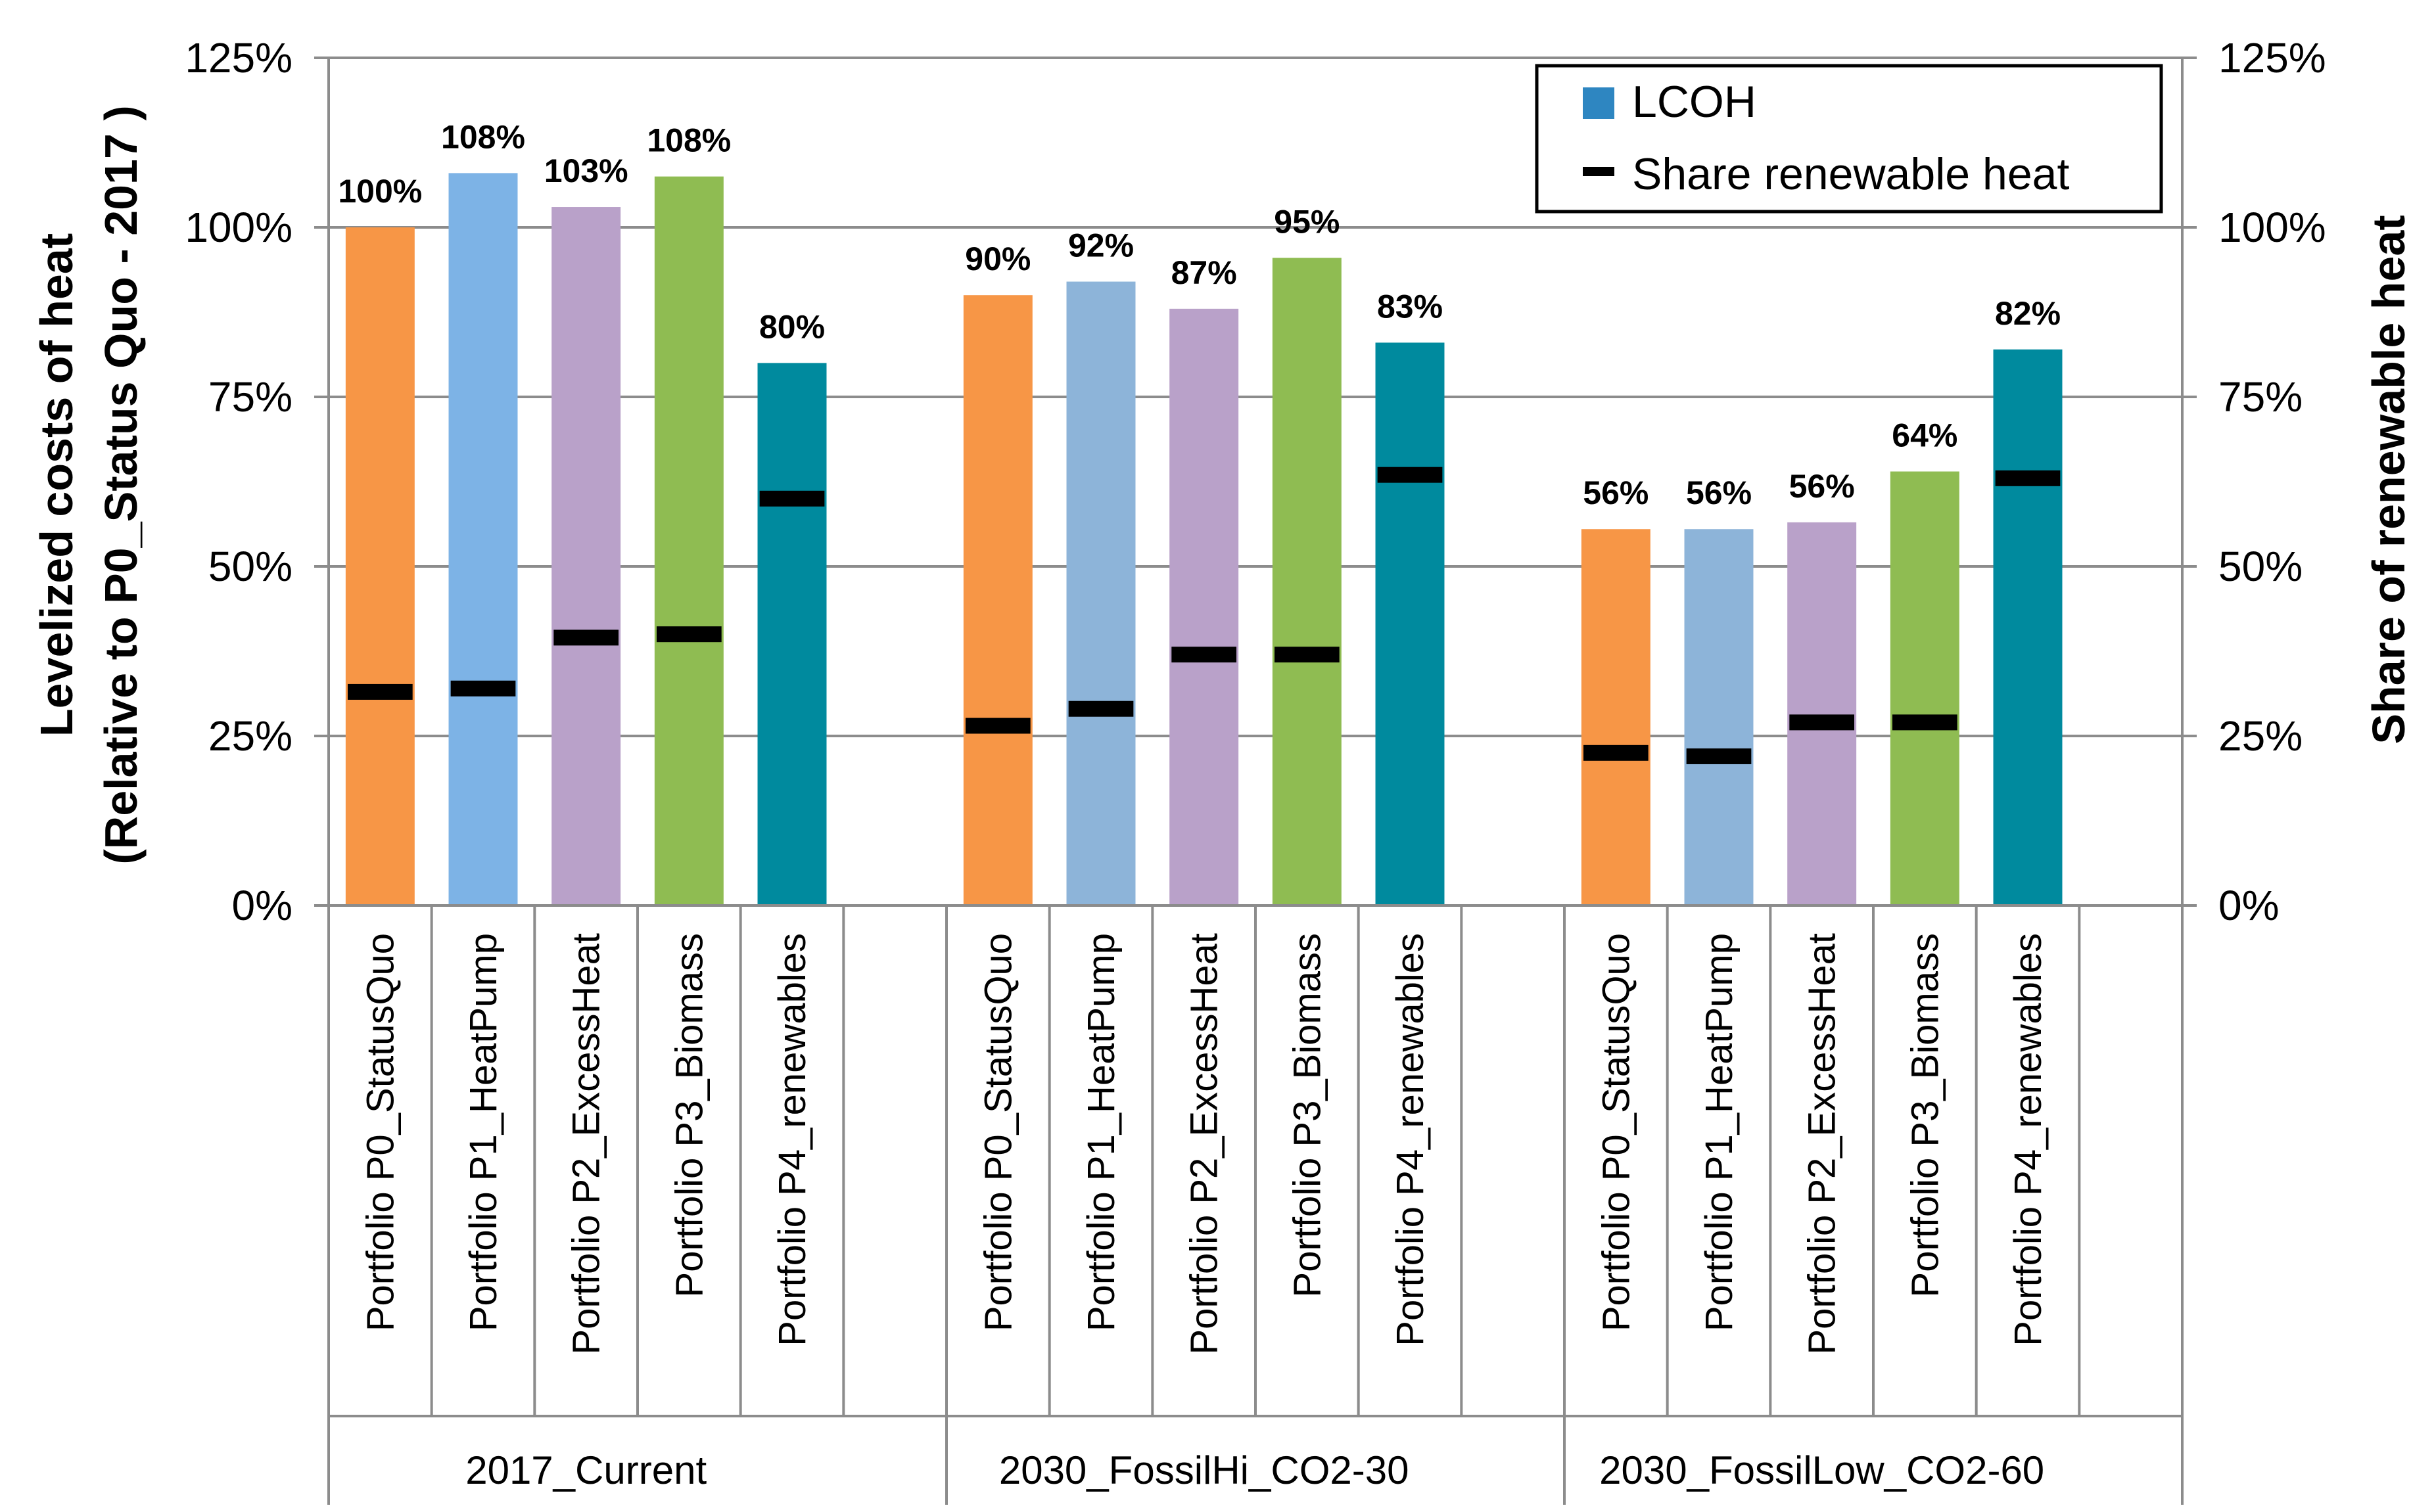 The image size is (2434, 1512). What do you see at coordinates (2028, 313) in the screenshot?
I see `data-label: 82%` at bounding box center [2028, 313].